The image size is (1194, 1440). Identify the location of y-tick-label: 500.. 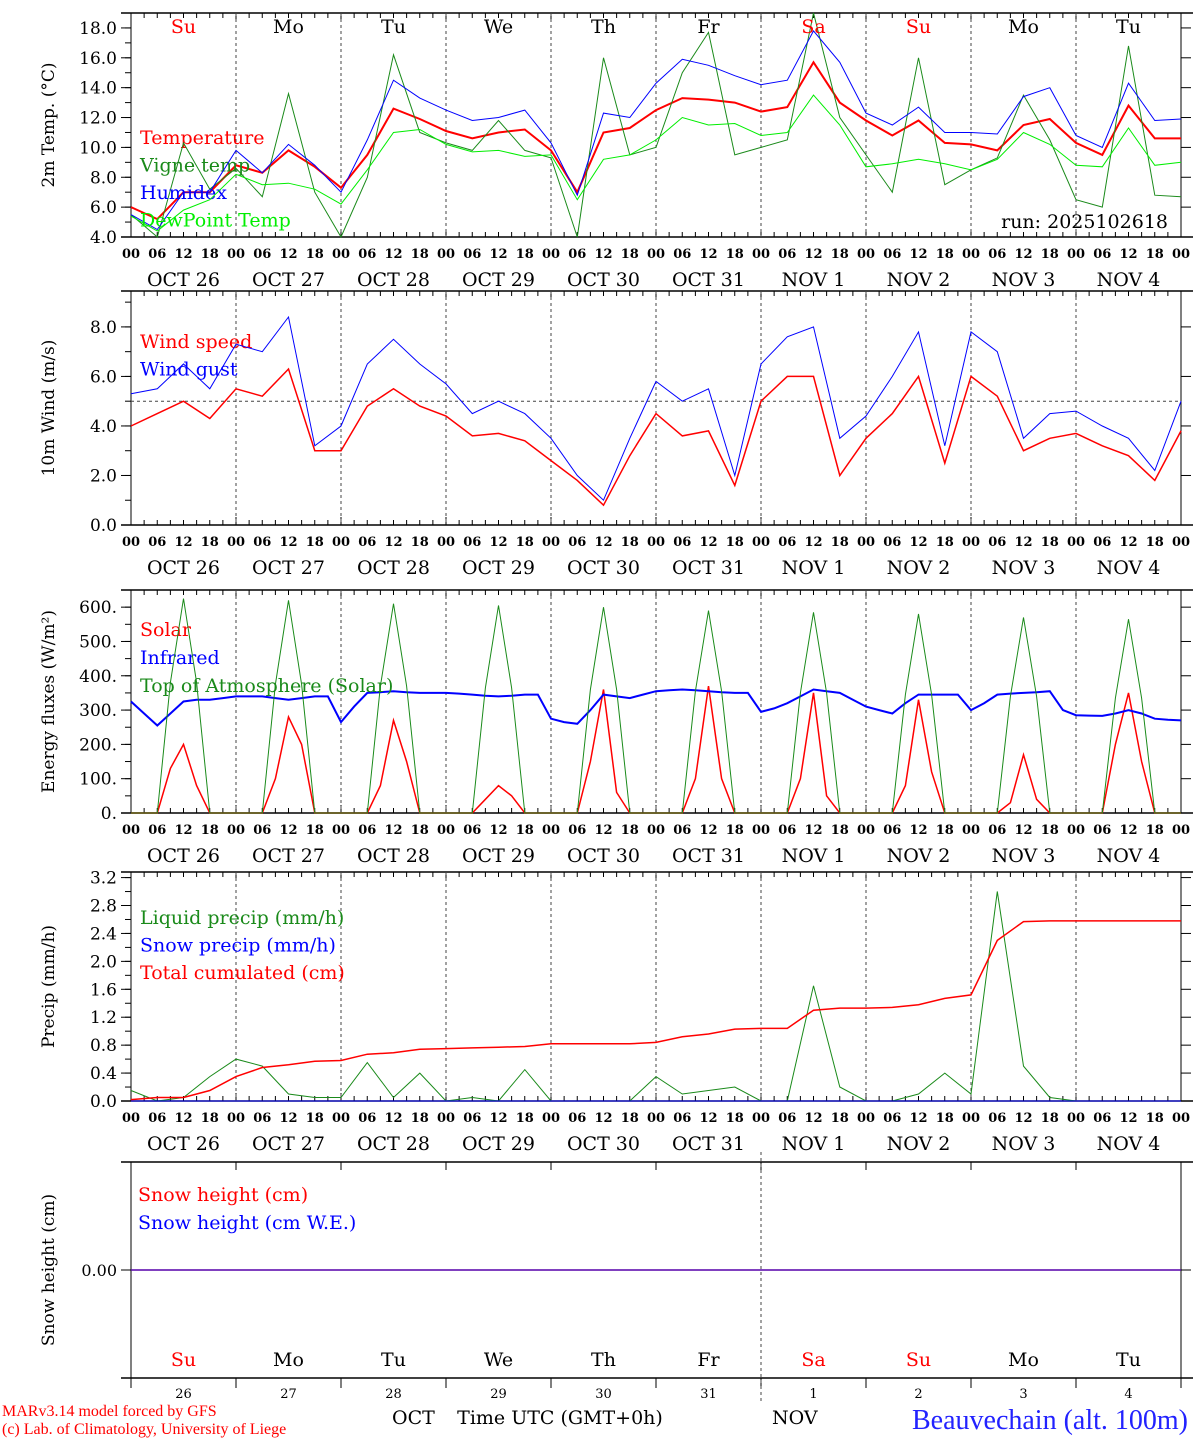
(98, 642).